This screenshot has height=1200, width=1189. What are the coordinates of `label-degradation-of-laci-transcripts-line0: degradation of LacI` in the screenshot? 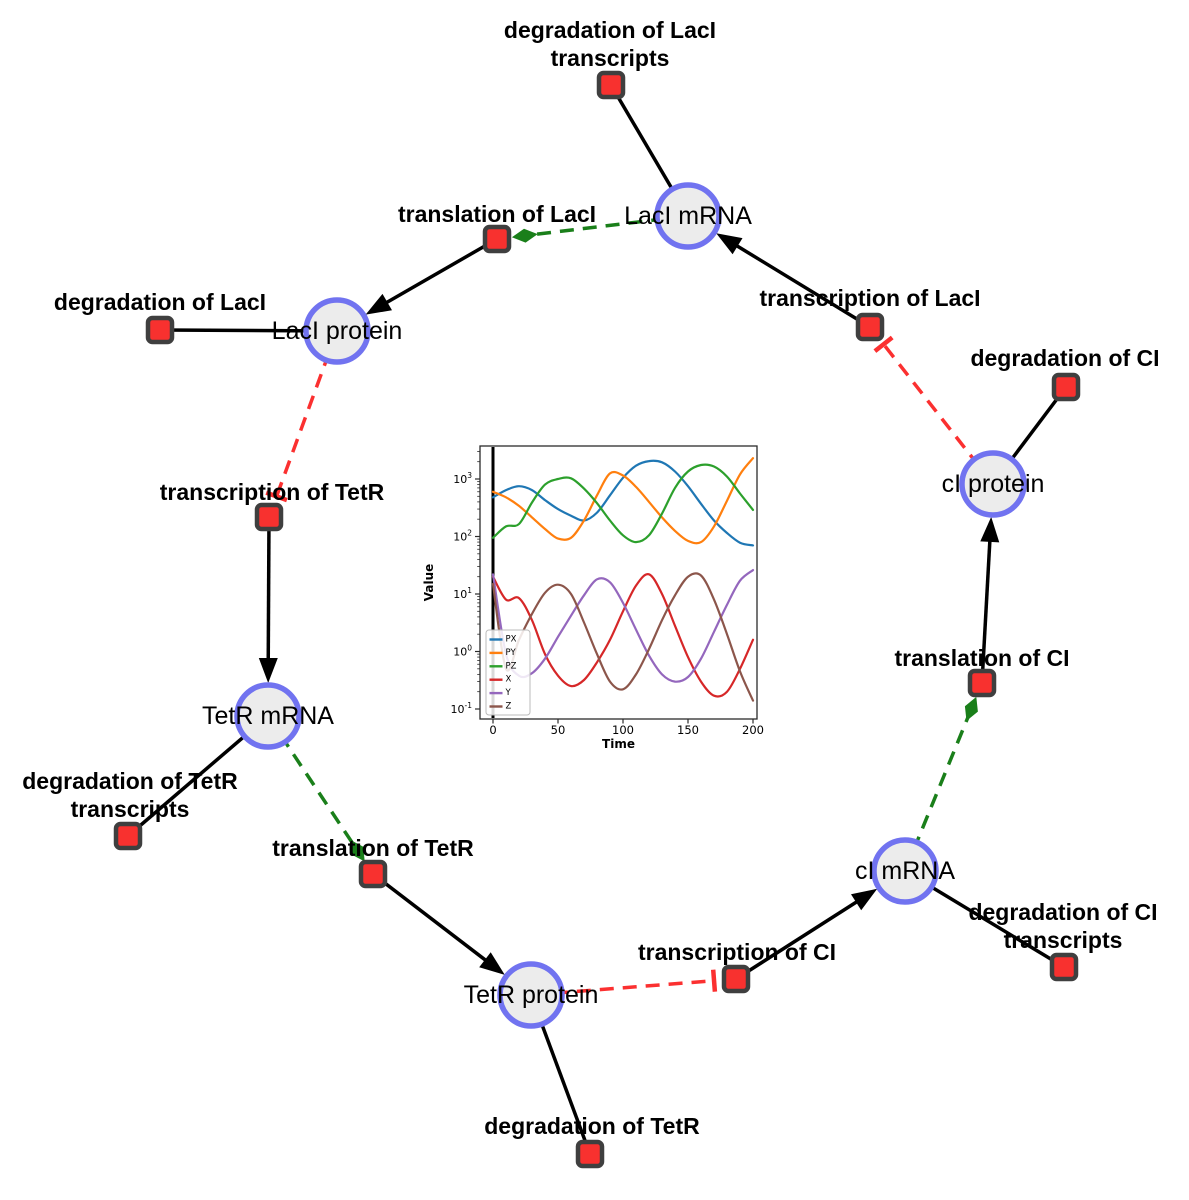 It's located at (610, 30).